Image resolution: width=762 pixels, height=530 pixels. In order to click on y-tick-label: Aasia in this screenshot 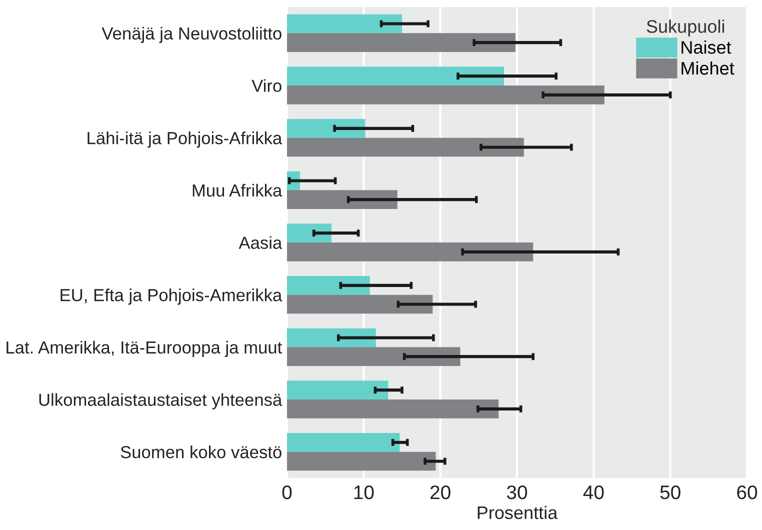, I will do `click(260, 242)`.